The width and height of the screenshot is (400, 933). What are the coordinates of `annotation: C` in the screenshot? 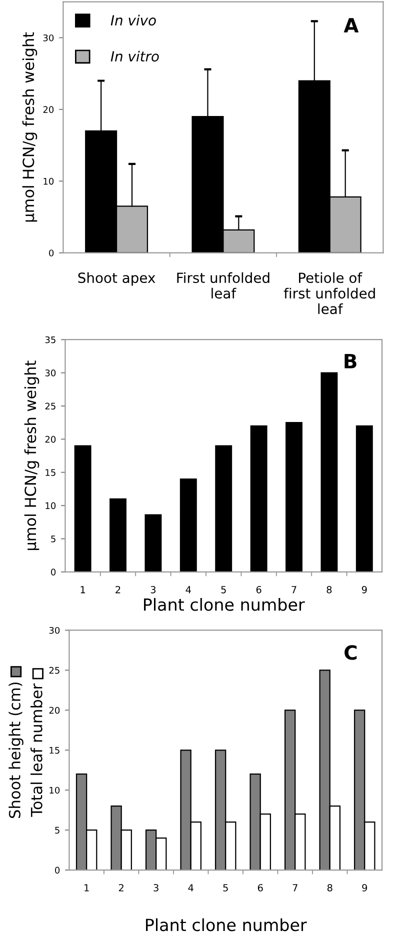 It's located at (350, 652).